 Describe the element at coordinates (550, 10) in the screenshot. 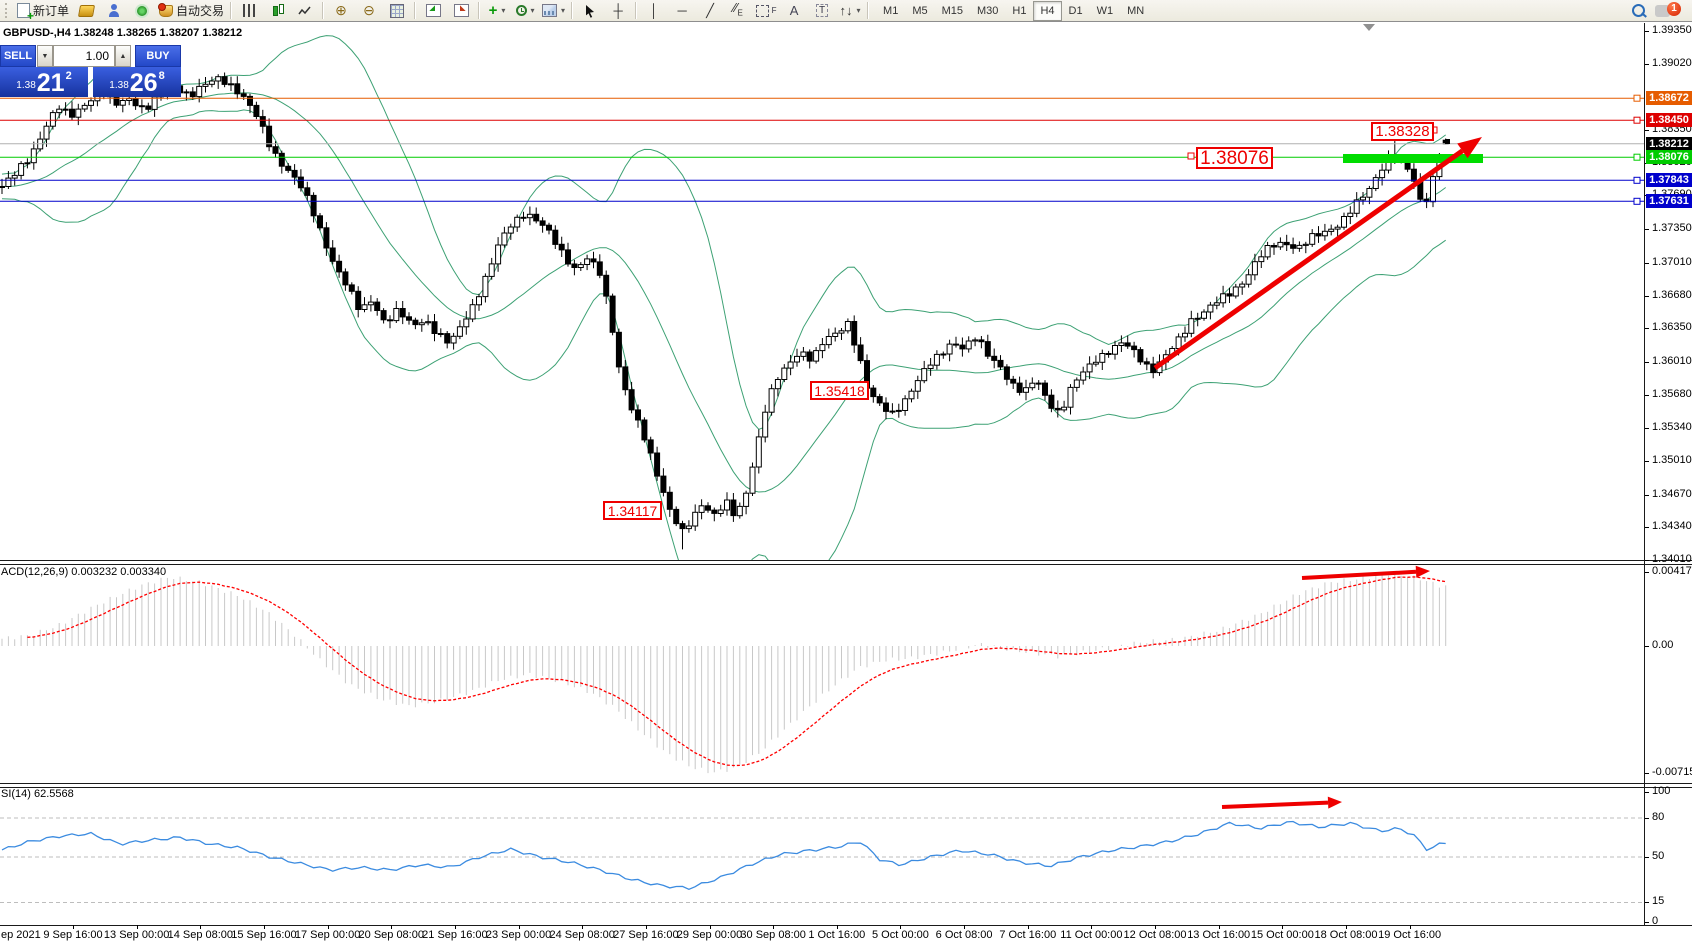

I see `template-icon` at that location.